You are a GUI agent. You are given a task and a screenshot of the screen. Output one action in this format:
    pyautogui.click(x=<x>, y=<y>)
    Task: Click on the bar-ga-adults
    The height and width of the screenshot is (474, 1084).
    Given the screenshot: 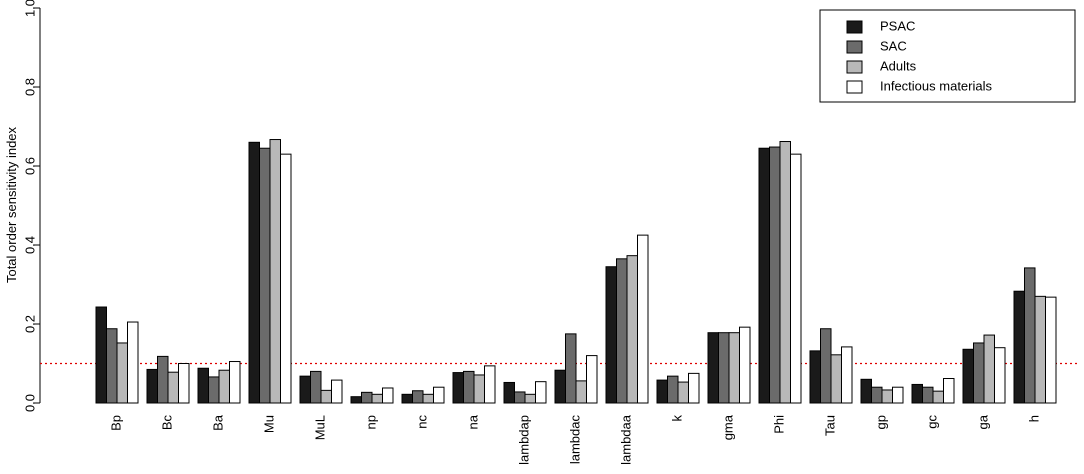 What is the action you would take?
    pyautogui.click(x=989, y=369)
    